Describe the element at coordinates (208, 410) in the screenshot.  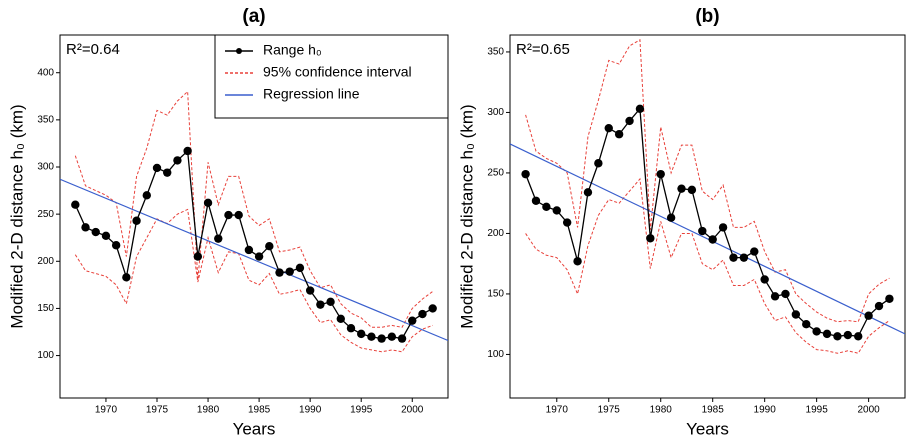
I see `x-tick-label: 1980` at that location.